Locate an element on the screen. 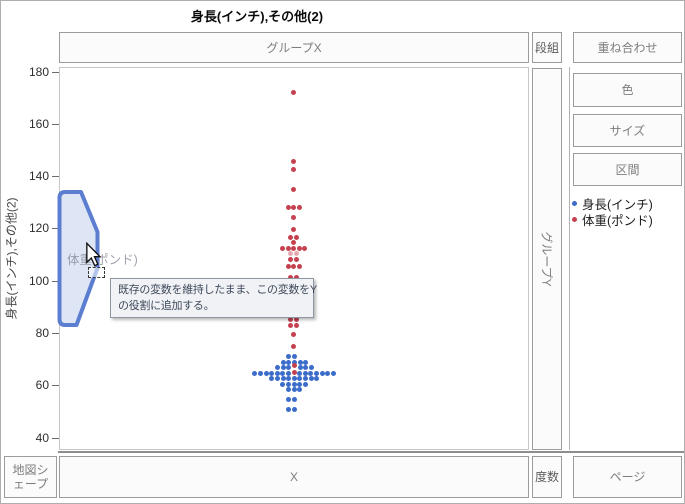 This screenshot has height=504, width=685. legend-item-height: 身長(インチ) is located at coordinates (612, 203).